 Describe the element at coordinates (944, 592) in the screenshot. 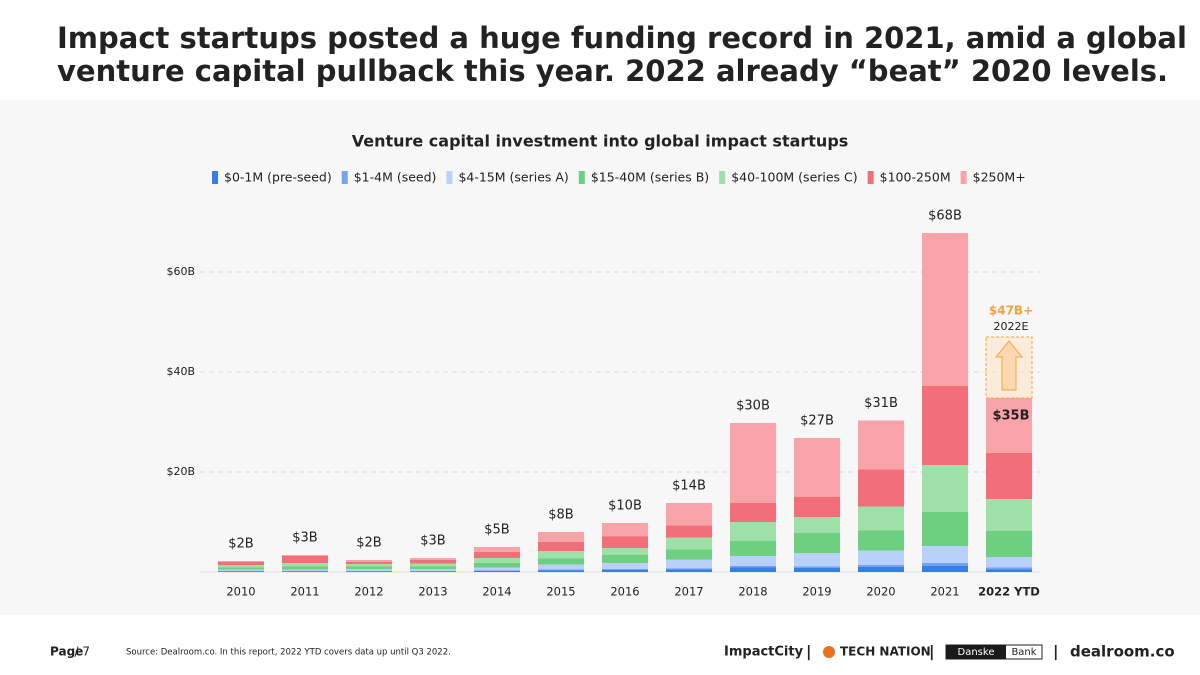

I see `x-tick-label: 2021` at that location.